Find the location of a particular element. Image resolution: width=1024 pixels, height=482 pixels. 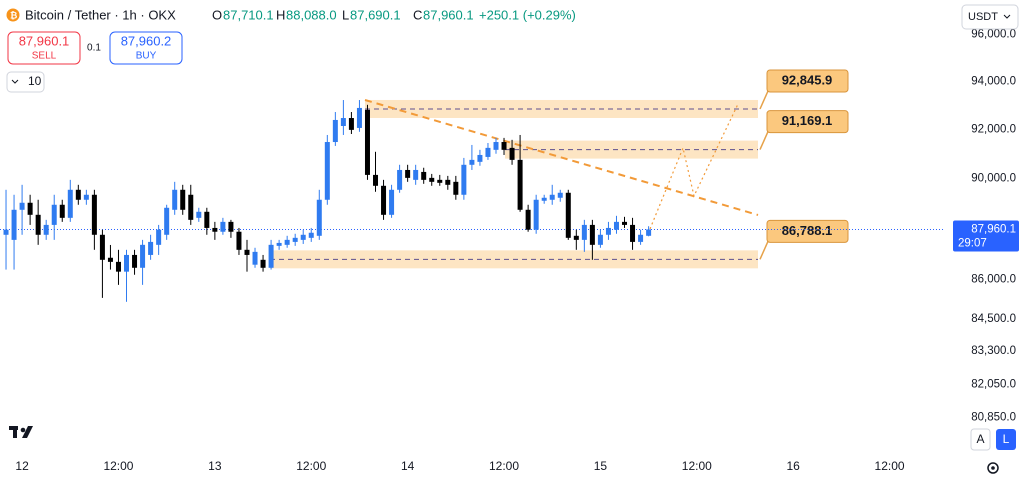

y-tick-label: 84,500.0 is located at coordinates (993, 319).